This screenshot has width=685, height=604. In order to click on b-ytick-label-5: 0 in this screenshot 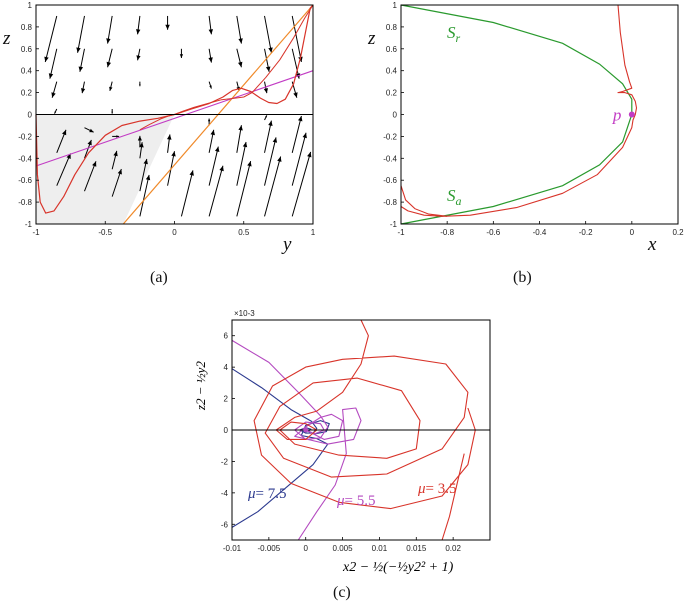, I will do `click(395, 115)`.